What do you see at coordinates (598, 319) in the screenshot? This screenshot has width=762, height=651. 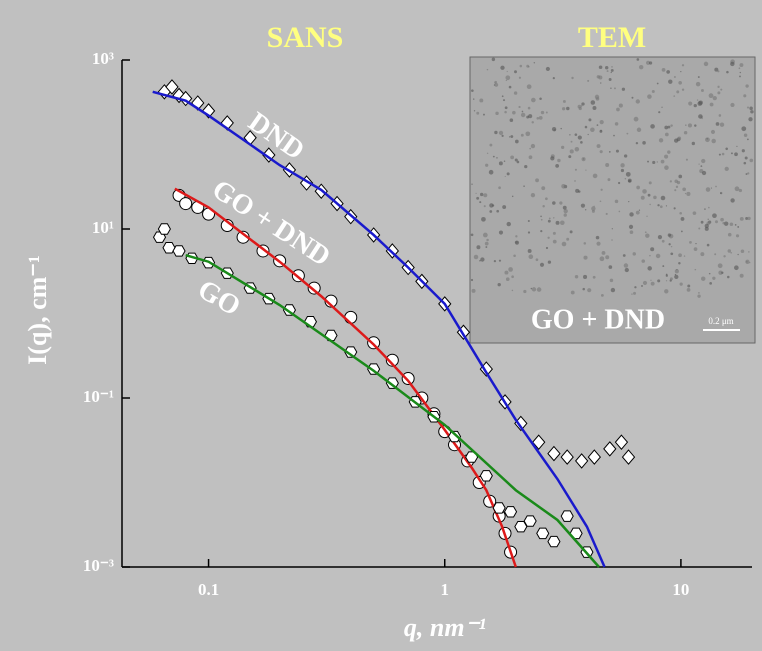 I see `inset-label: GO + DND` at bounding box center [598, 319].